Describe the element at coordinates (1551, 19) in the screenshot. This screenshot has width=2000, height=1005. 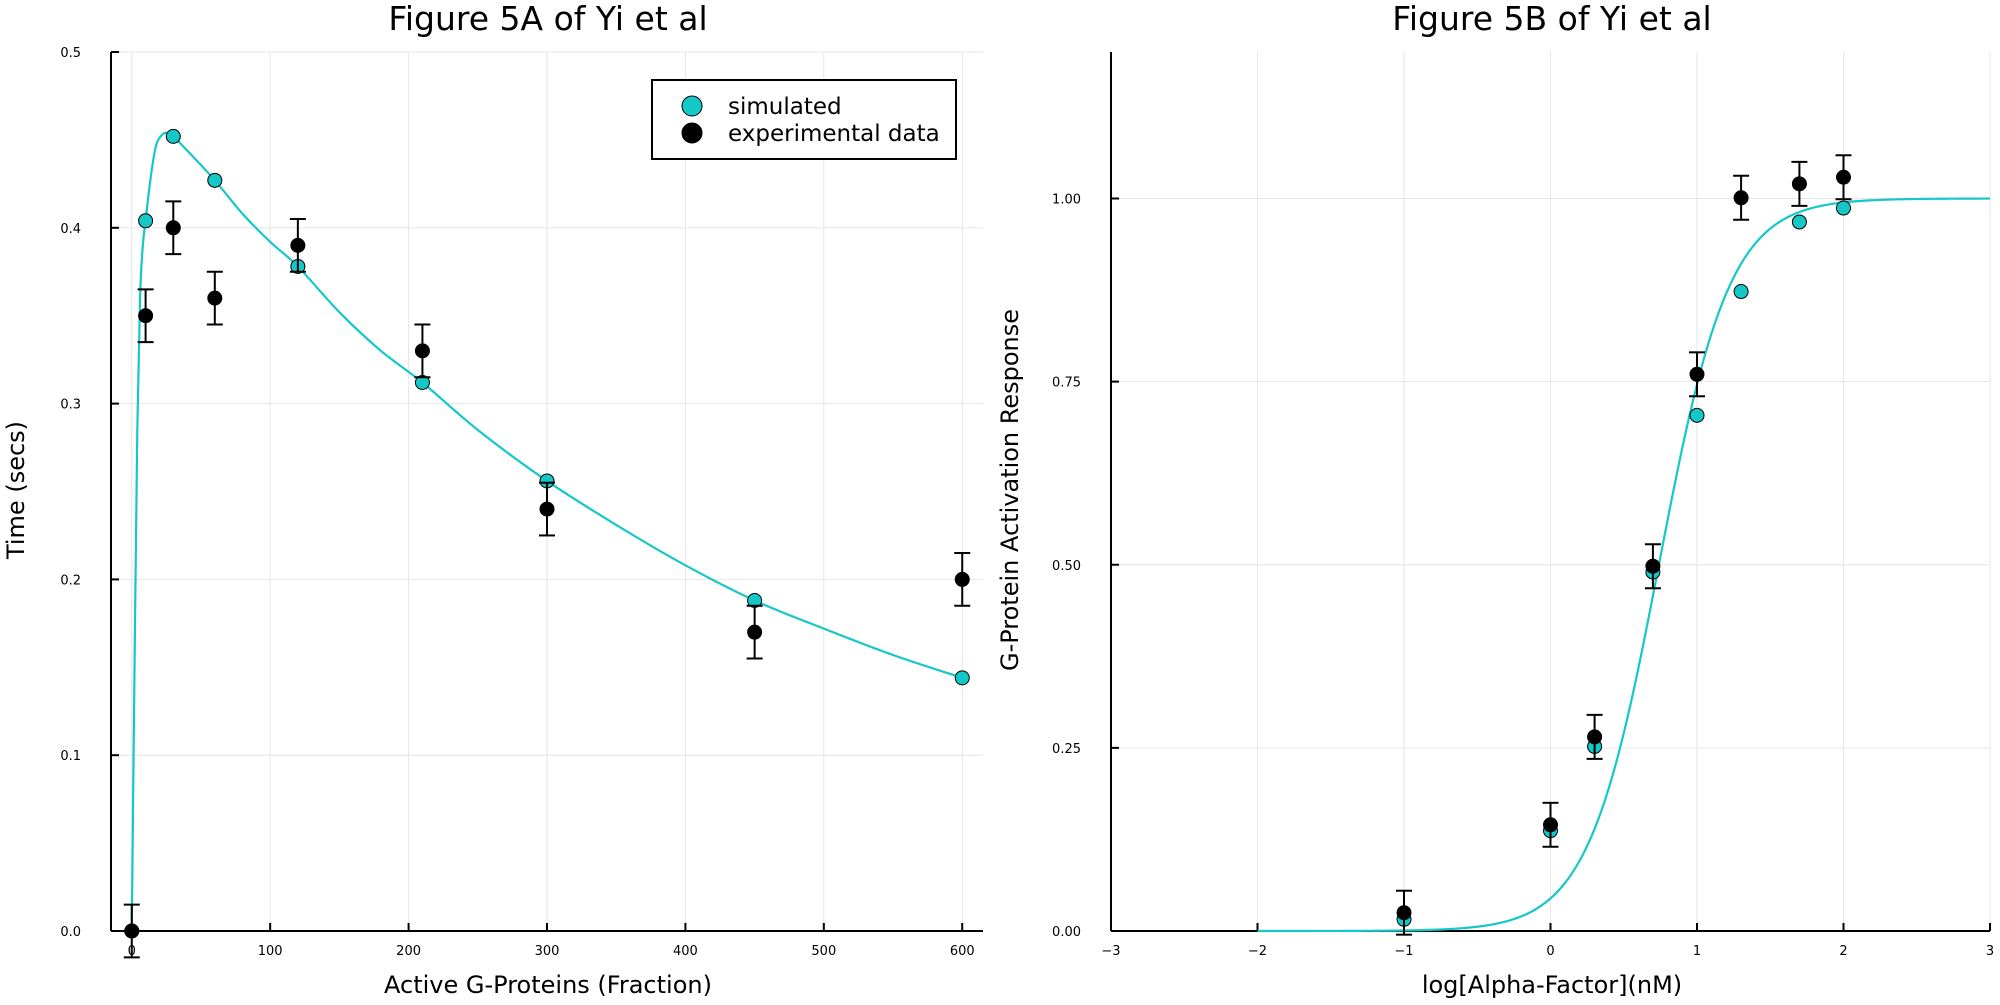
I see `panel-b-title: Figure 5B of Yi et al` at that location.